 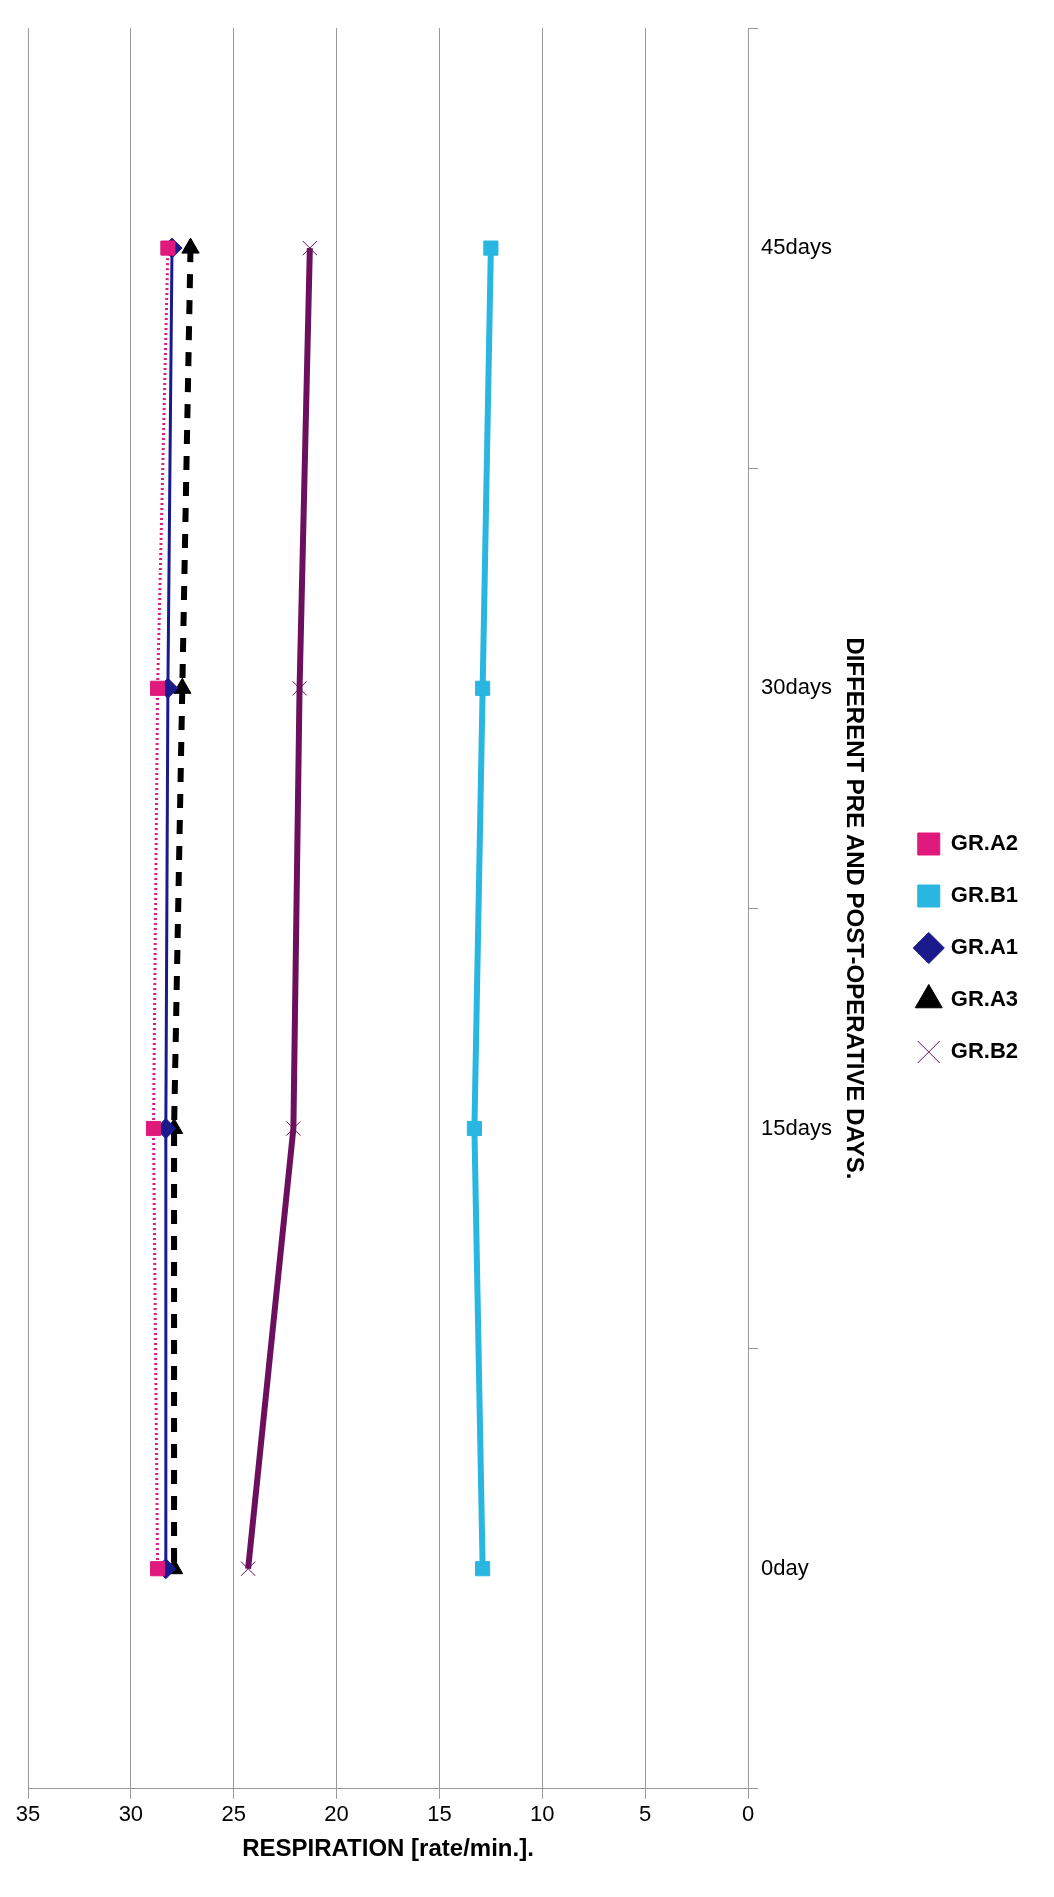 What do you see at coordinates (984, 947) in the screenshot?
I see `legend-label: GR.A1` at bounding box center [984, 947].